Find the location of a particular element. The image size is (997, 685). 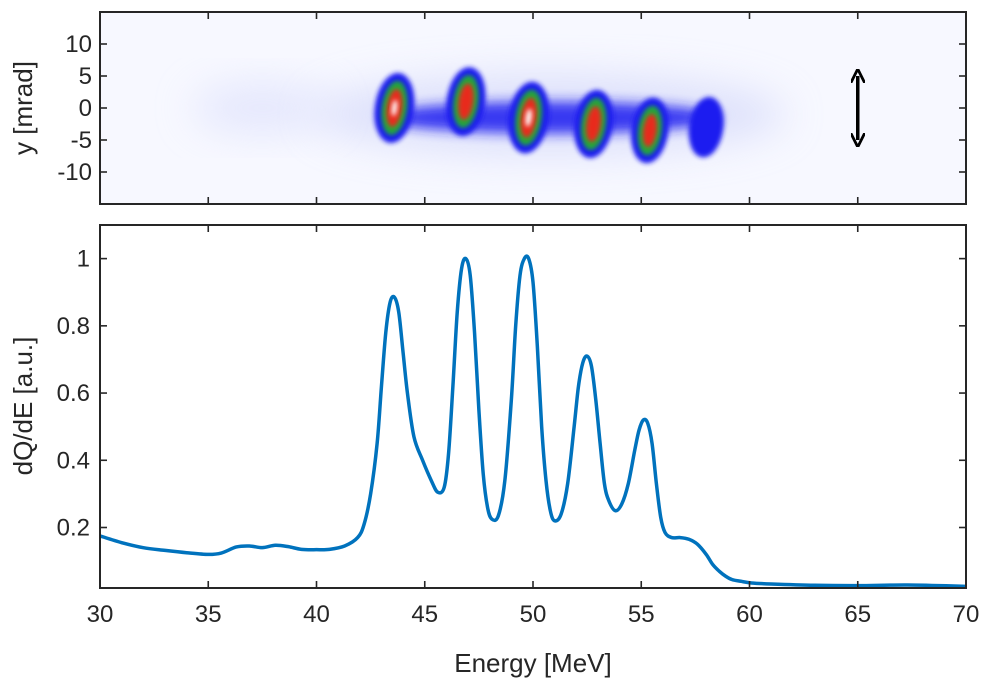

heatmap-y-tick-label-4: -10 is located at coordinates (74, 172).